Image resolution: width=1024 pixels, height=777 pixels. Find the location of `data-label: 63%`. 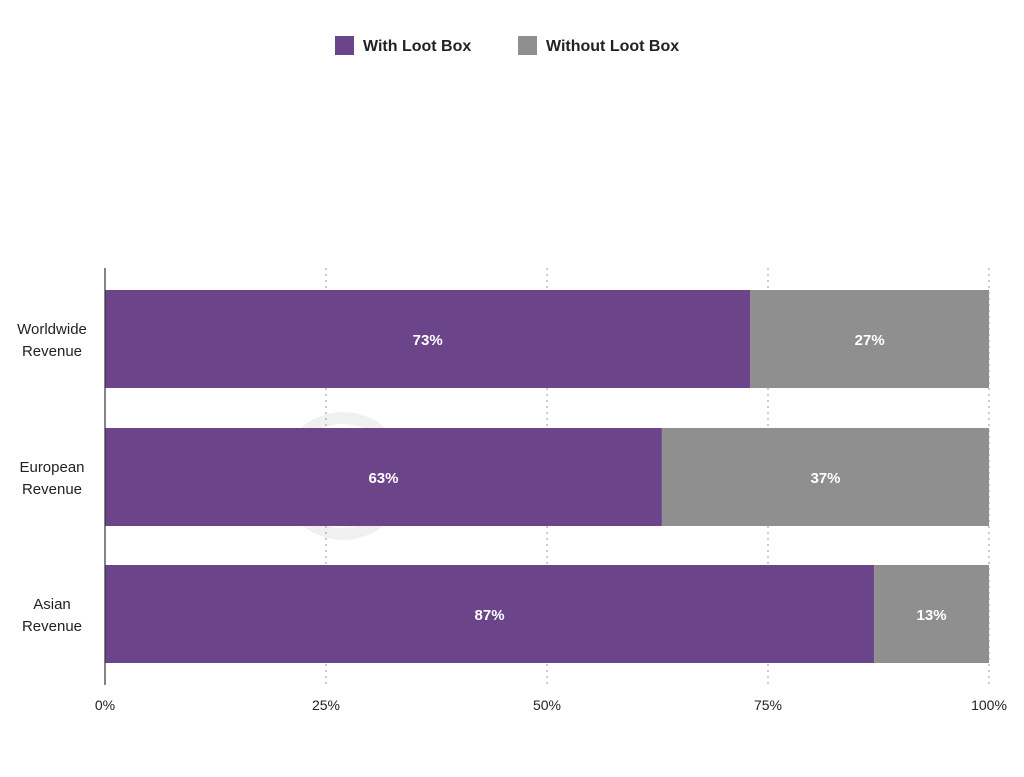

data-label: 63% is located at coordinates (383, 478).